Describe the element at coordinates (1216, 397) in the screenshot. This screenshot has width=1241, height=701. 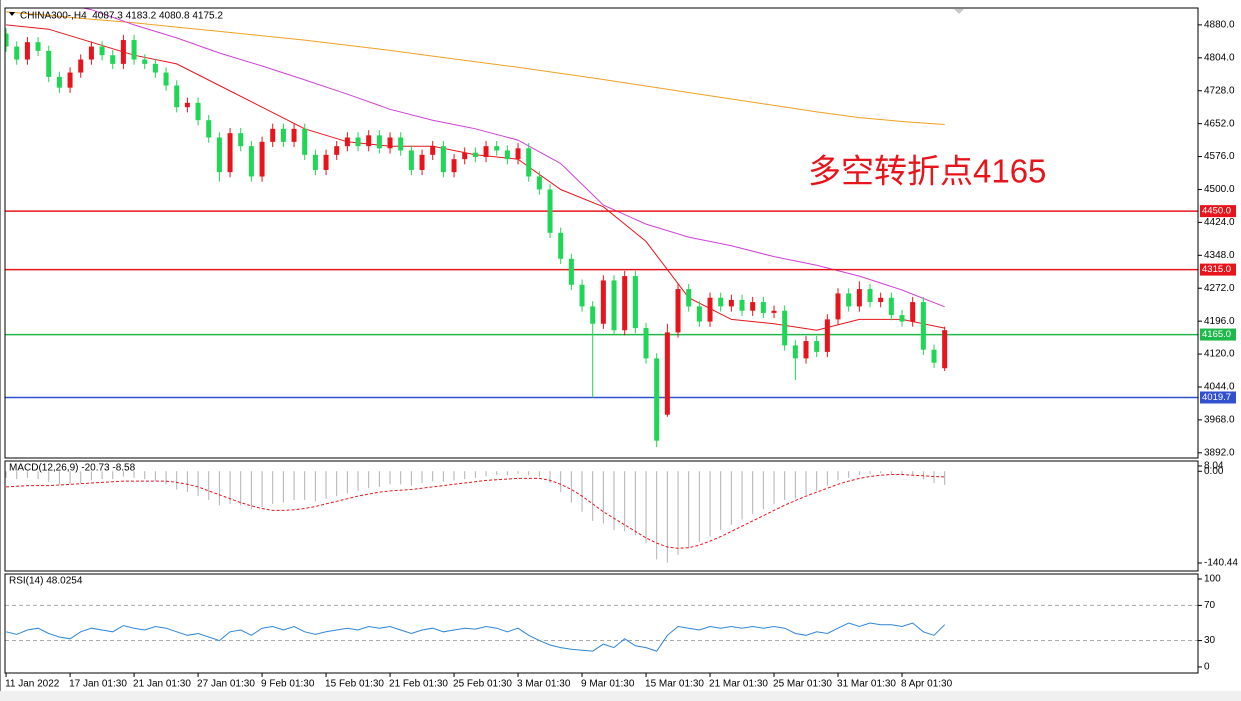
I see `level-label: 4019.7` at that location.